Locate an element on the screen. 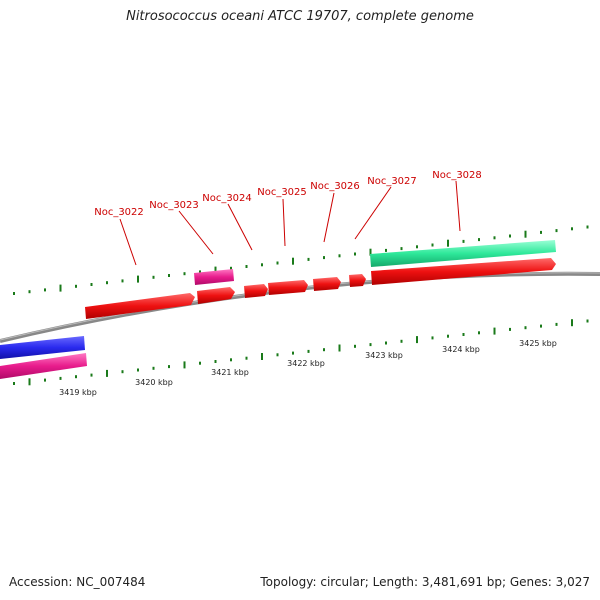 This screenshot has height=600, width=600. upper-tick-track is located at coordinates (301, 260).